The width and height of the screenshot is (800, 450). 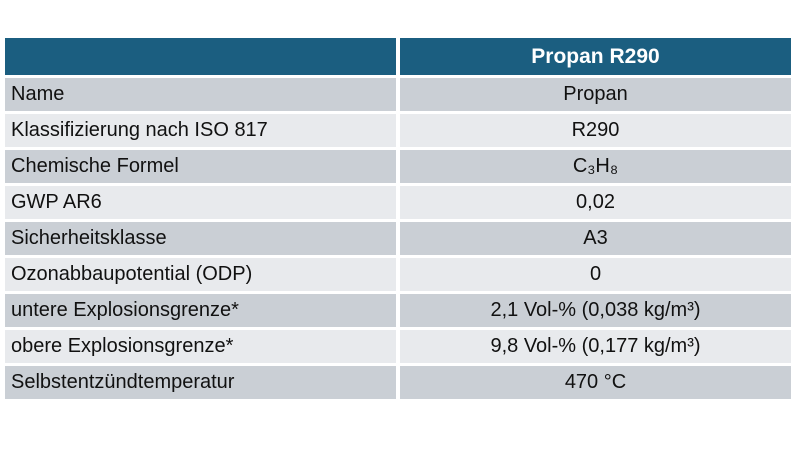 What do you see at coordinates (398, 130) in the screenshot?
I see `table-row: Klassifizierung nach ISO 817 R290` at bounding box center [398, 130].